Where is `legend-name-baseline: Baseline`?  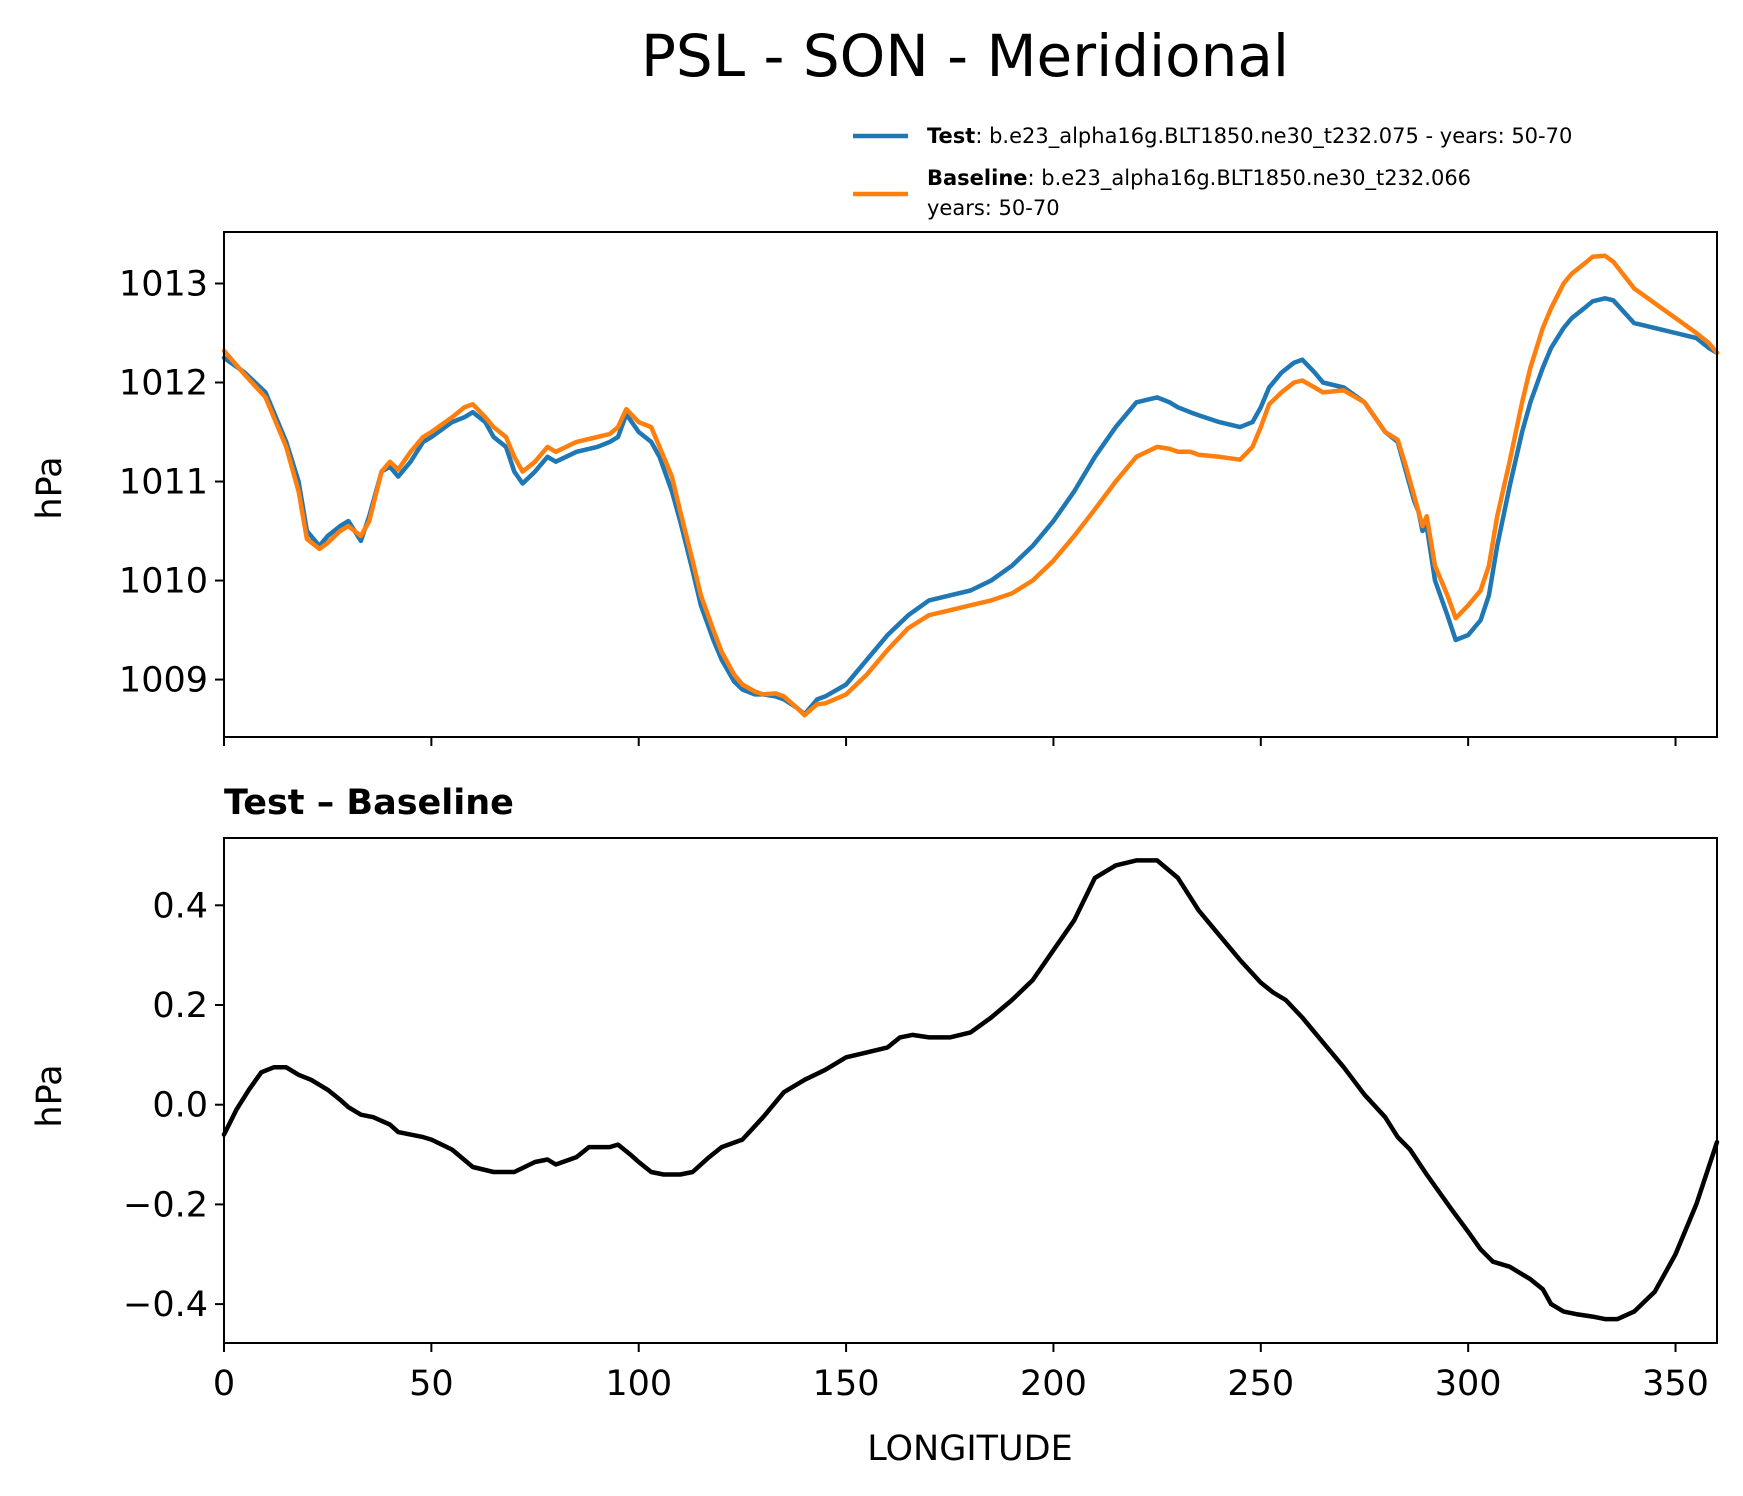 legend-name-baseline: Baseline is located at coordinates (977, 178).